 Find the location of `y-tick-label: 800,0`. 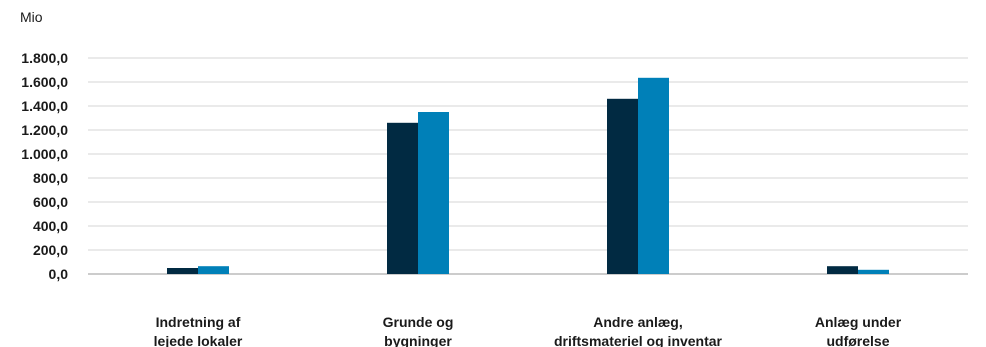

y-tick-label: 800,0 is located at coordinates (50, 178).